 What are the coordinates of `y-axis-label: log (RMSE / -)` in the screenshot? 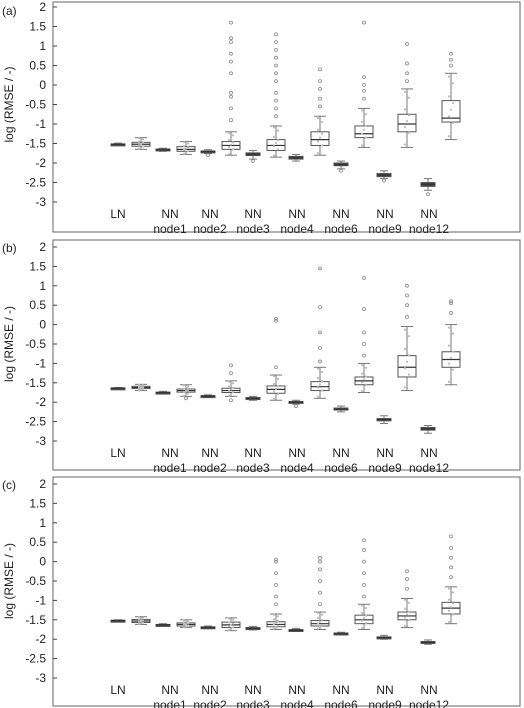 It's located at (9, 344).